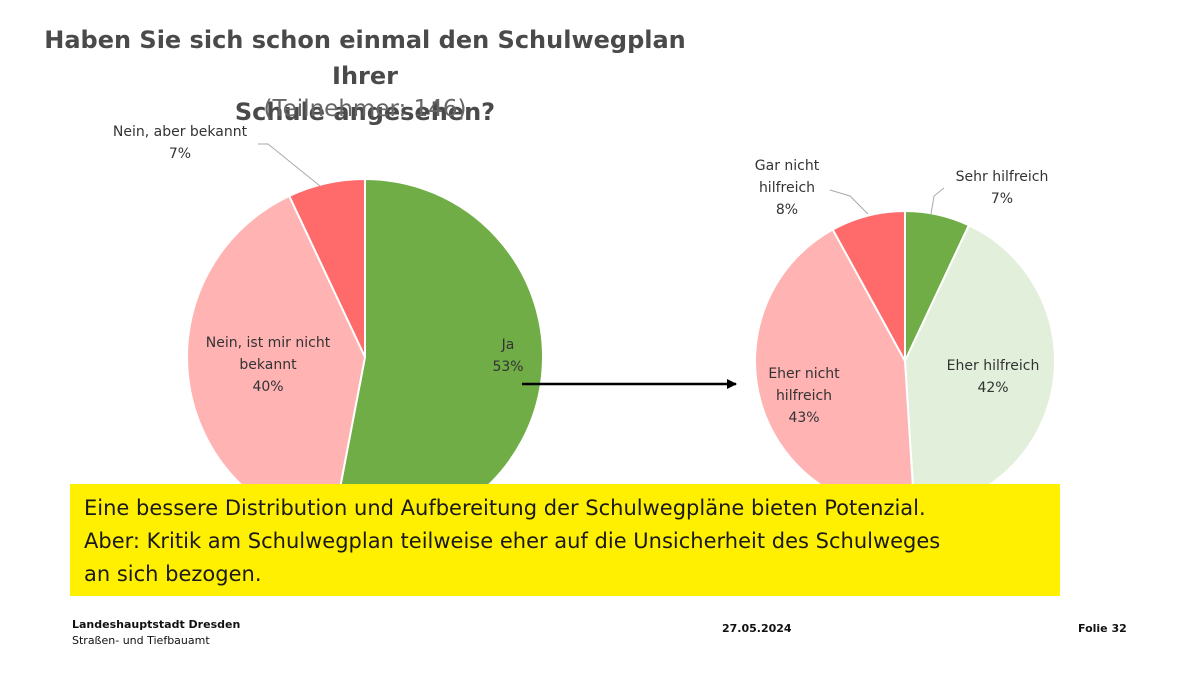 This screenshot has height=675, width=1200. I want to click on footer-date: 27.05.2024, so click(757, 628).